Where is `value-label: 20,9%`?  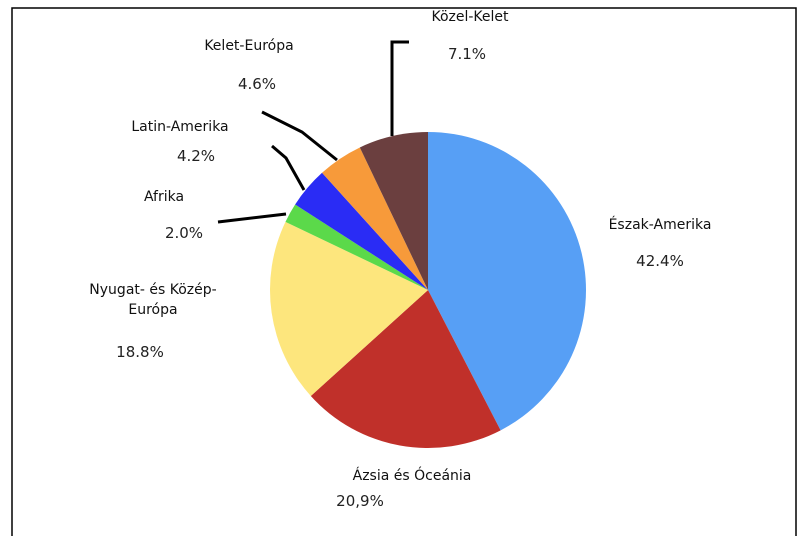 value-label: 20,9% is located at coordinates (360, 501).